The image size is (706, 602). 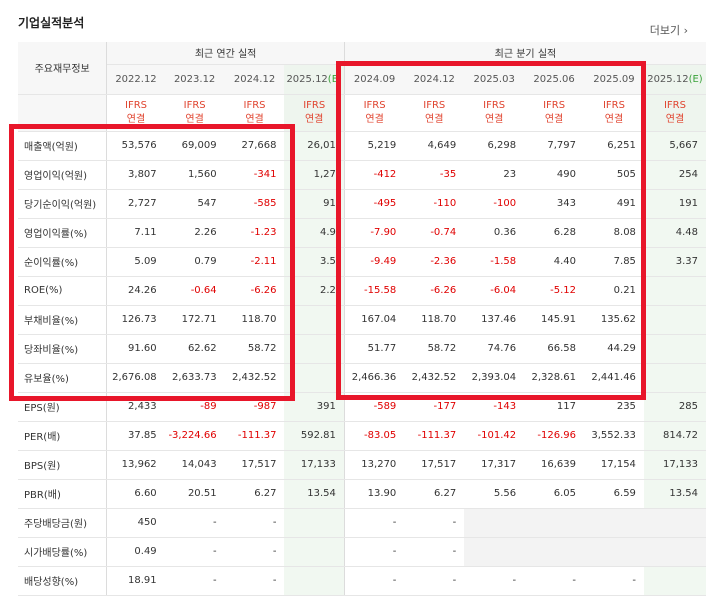 I want to click on cell-value: 137.46, so click(x=494, y=320).